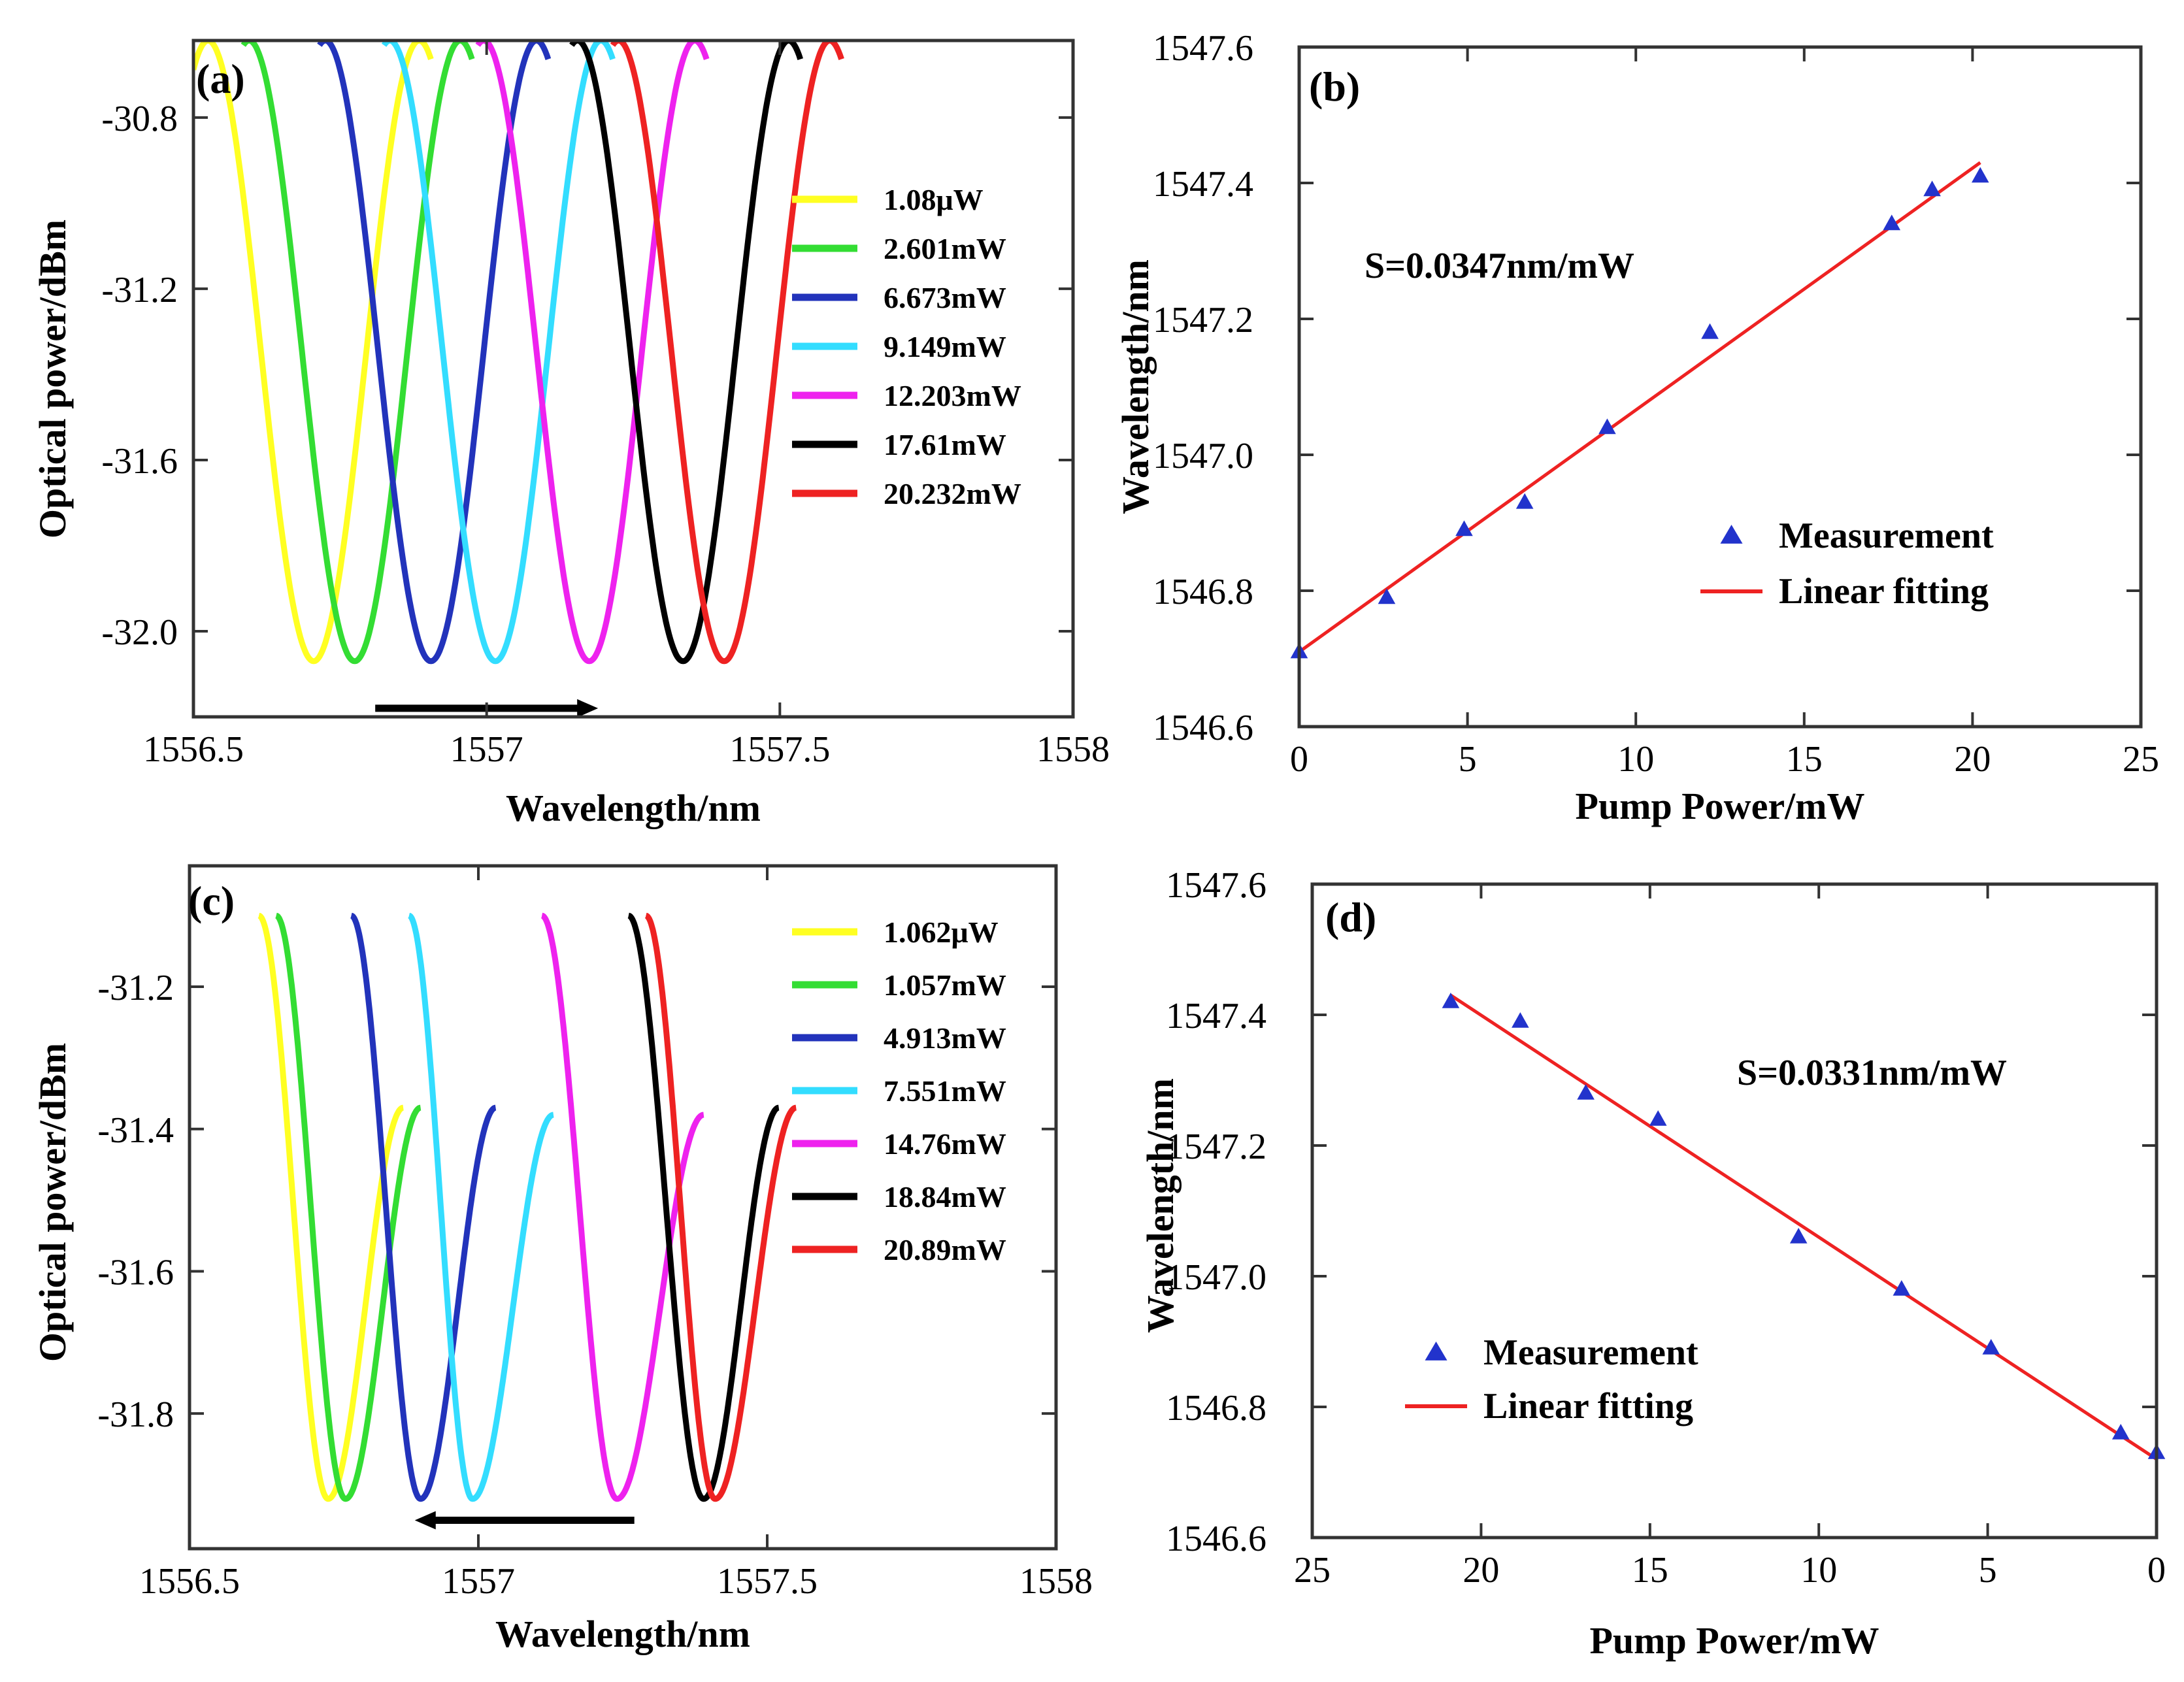  I want to click on x-tick-label: 1557, so click(478, 1581).